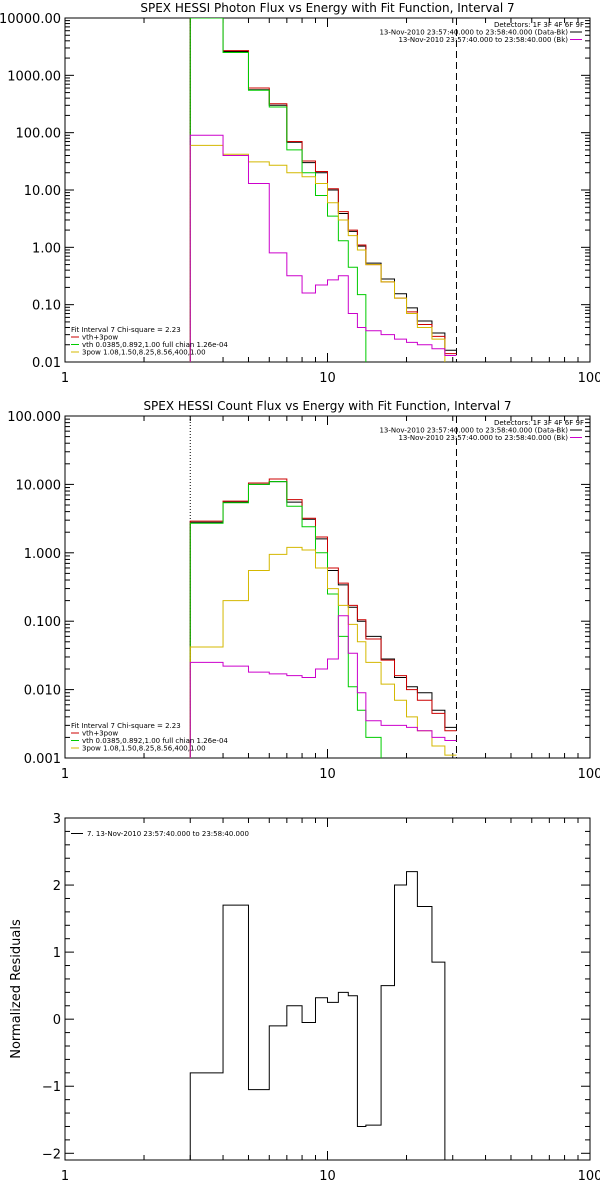  I want to click on y-tick-label: 0.010, so click(42, 691).